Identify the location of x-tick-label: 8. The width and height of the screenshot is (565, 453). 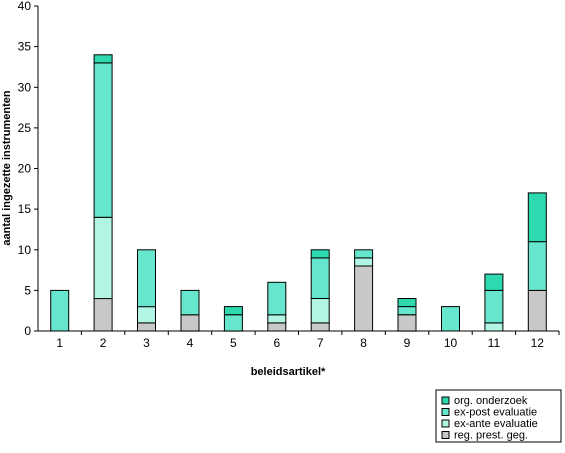
(363, 343).